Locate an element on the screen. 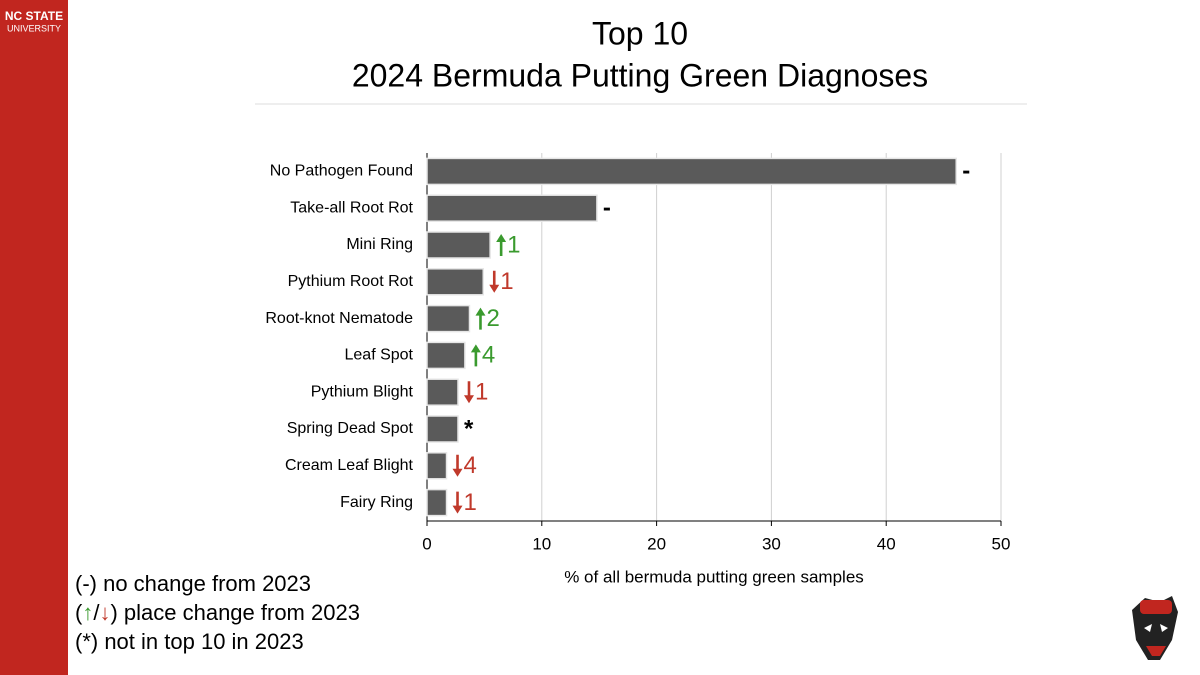  chart-title: Top 10 is located at coordinates (640, 33).